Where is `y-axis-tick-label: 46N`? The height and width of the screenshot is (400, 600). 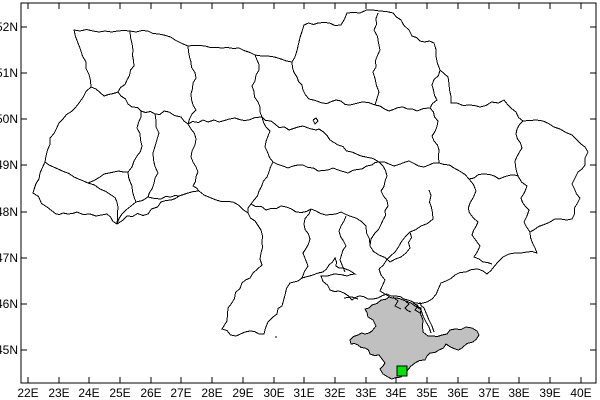
y-axis-tick-label: 46N is located at coordinates (9, 304).